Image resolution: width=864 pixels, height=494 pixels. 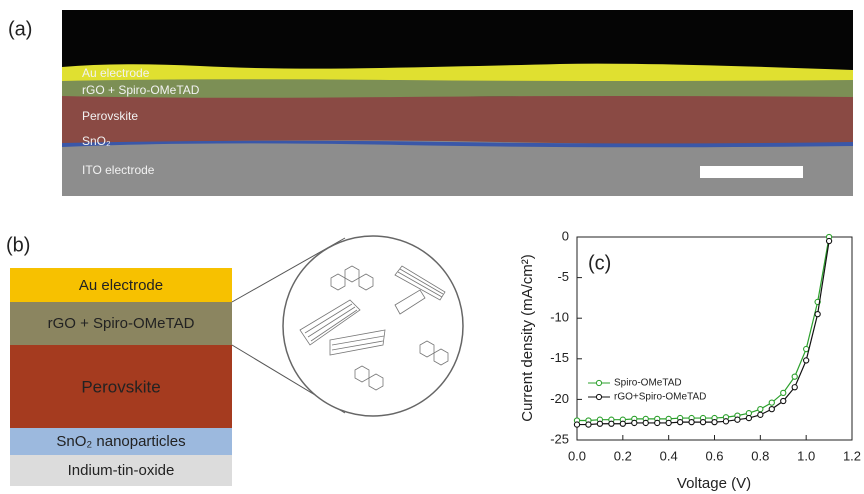 What do you see at coordinates (527, 338) in the screenshot?
I see `y-axis-label: Current density (mA/cm²)` at bounding box center [527, 338].